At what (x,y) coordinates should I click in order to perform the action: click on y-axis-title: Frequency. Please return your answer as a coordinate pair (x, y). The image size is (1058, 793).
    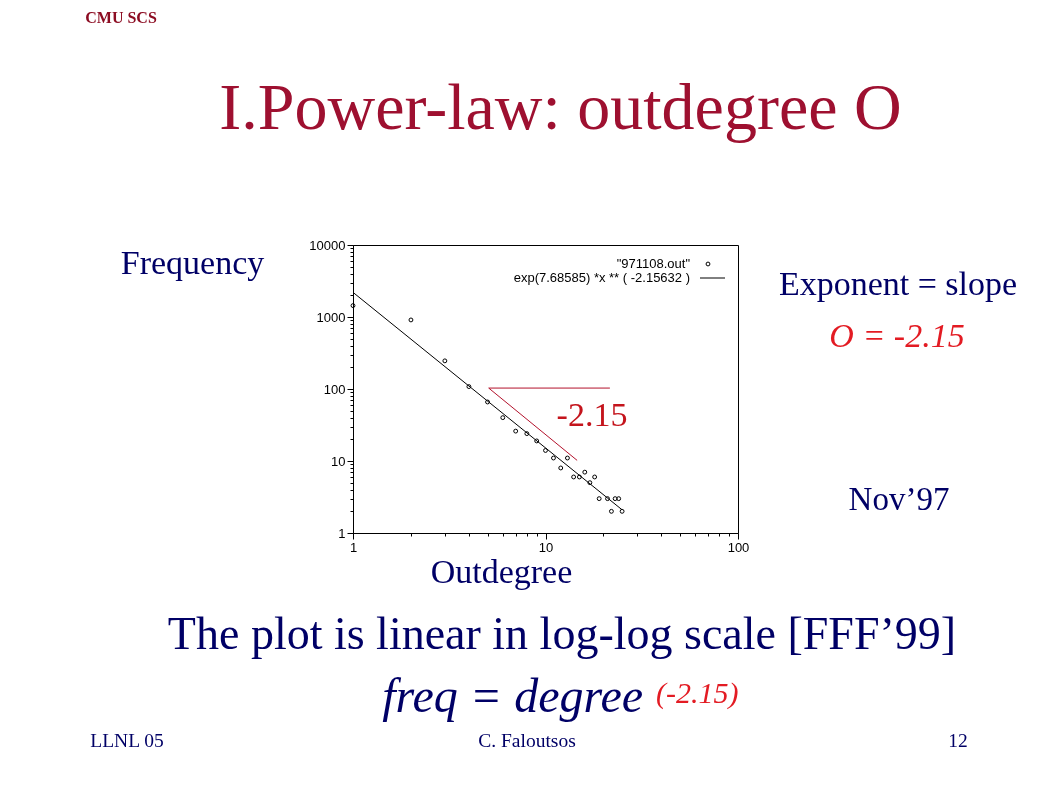
    Looking at the image, I should click on (192, 262).